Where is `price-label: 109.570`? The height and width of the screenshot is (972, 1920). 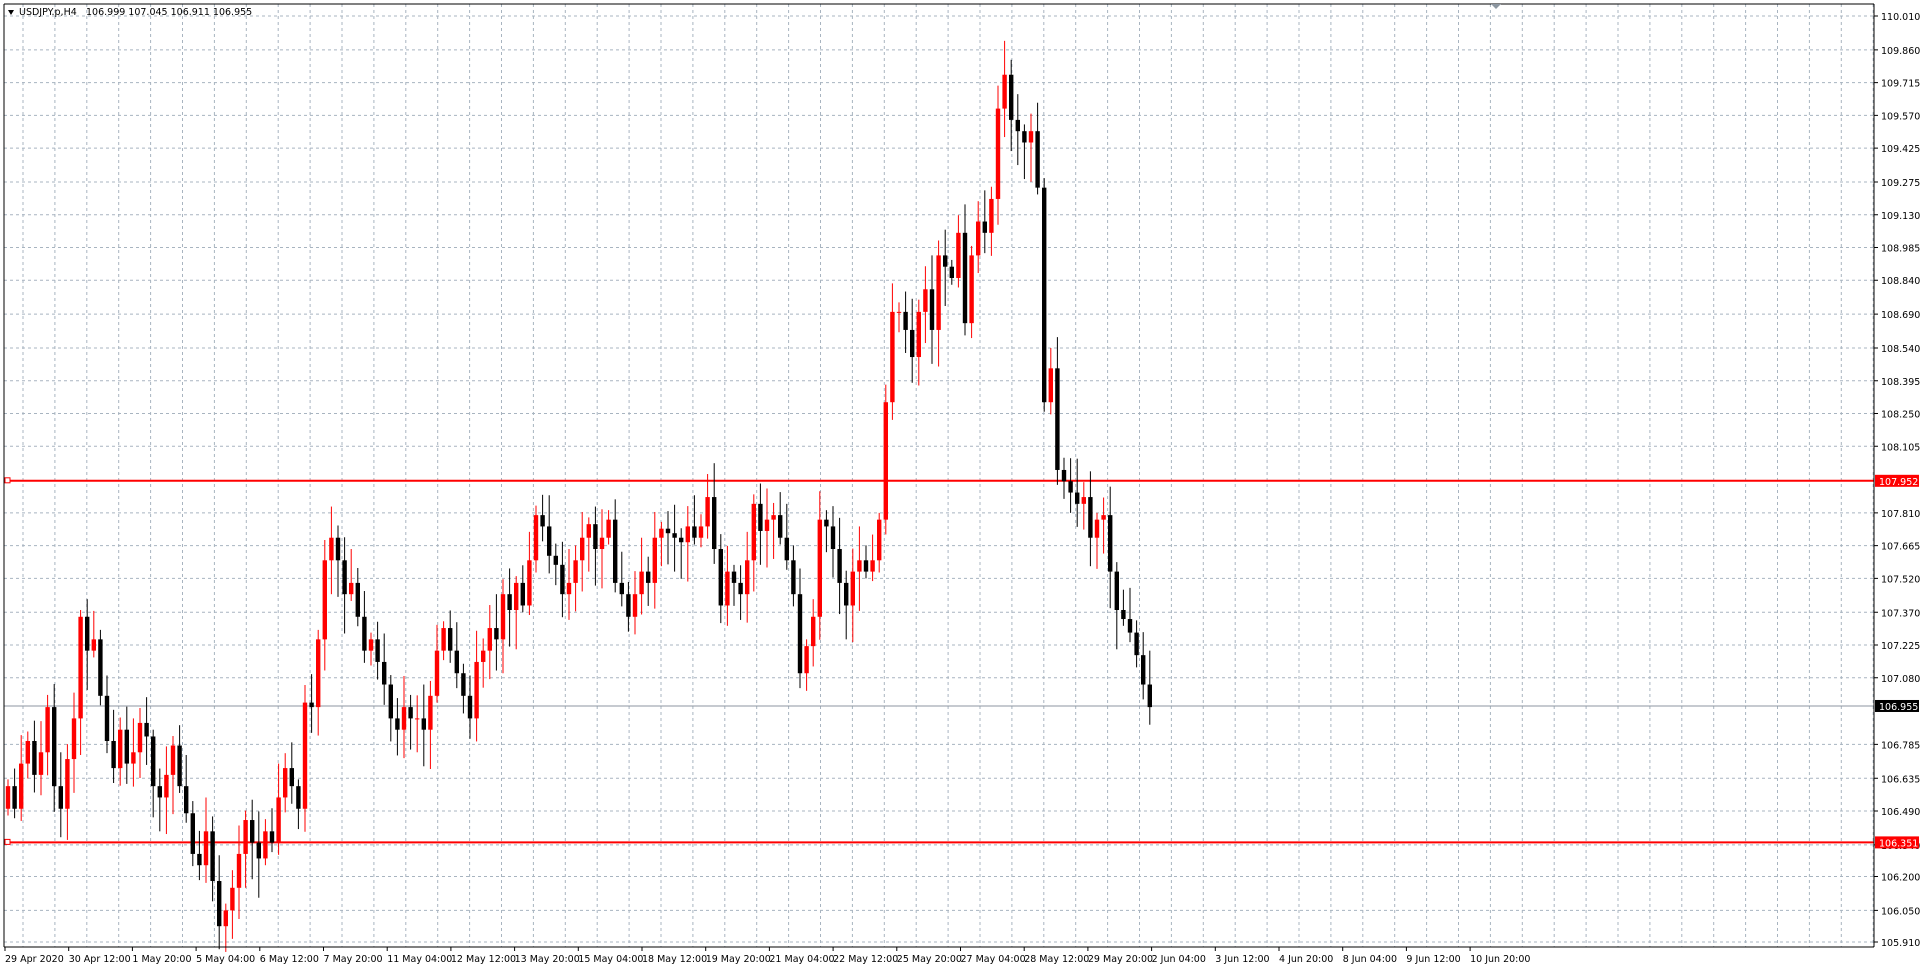
price-label: 109.570 is located at coordinates (1900, 116).